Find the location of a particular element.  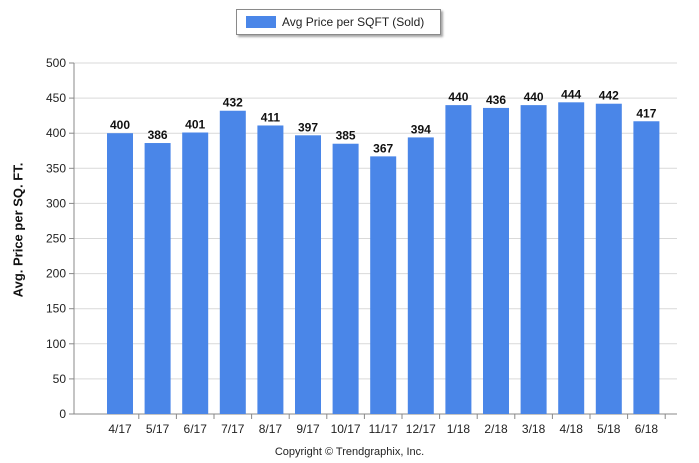

x-tick-label: 2/18 is located at coordinates (496, 429).